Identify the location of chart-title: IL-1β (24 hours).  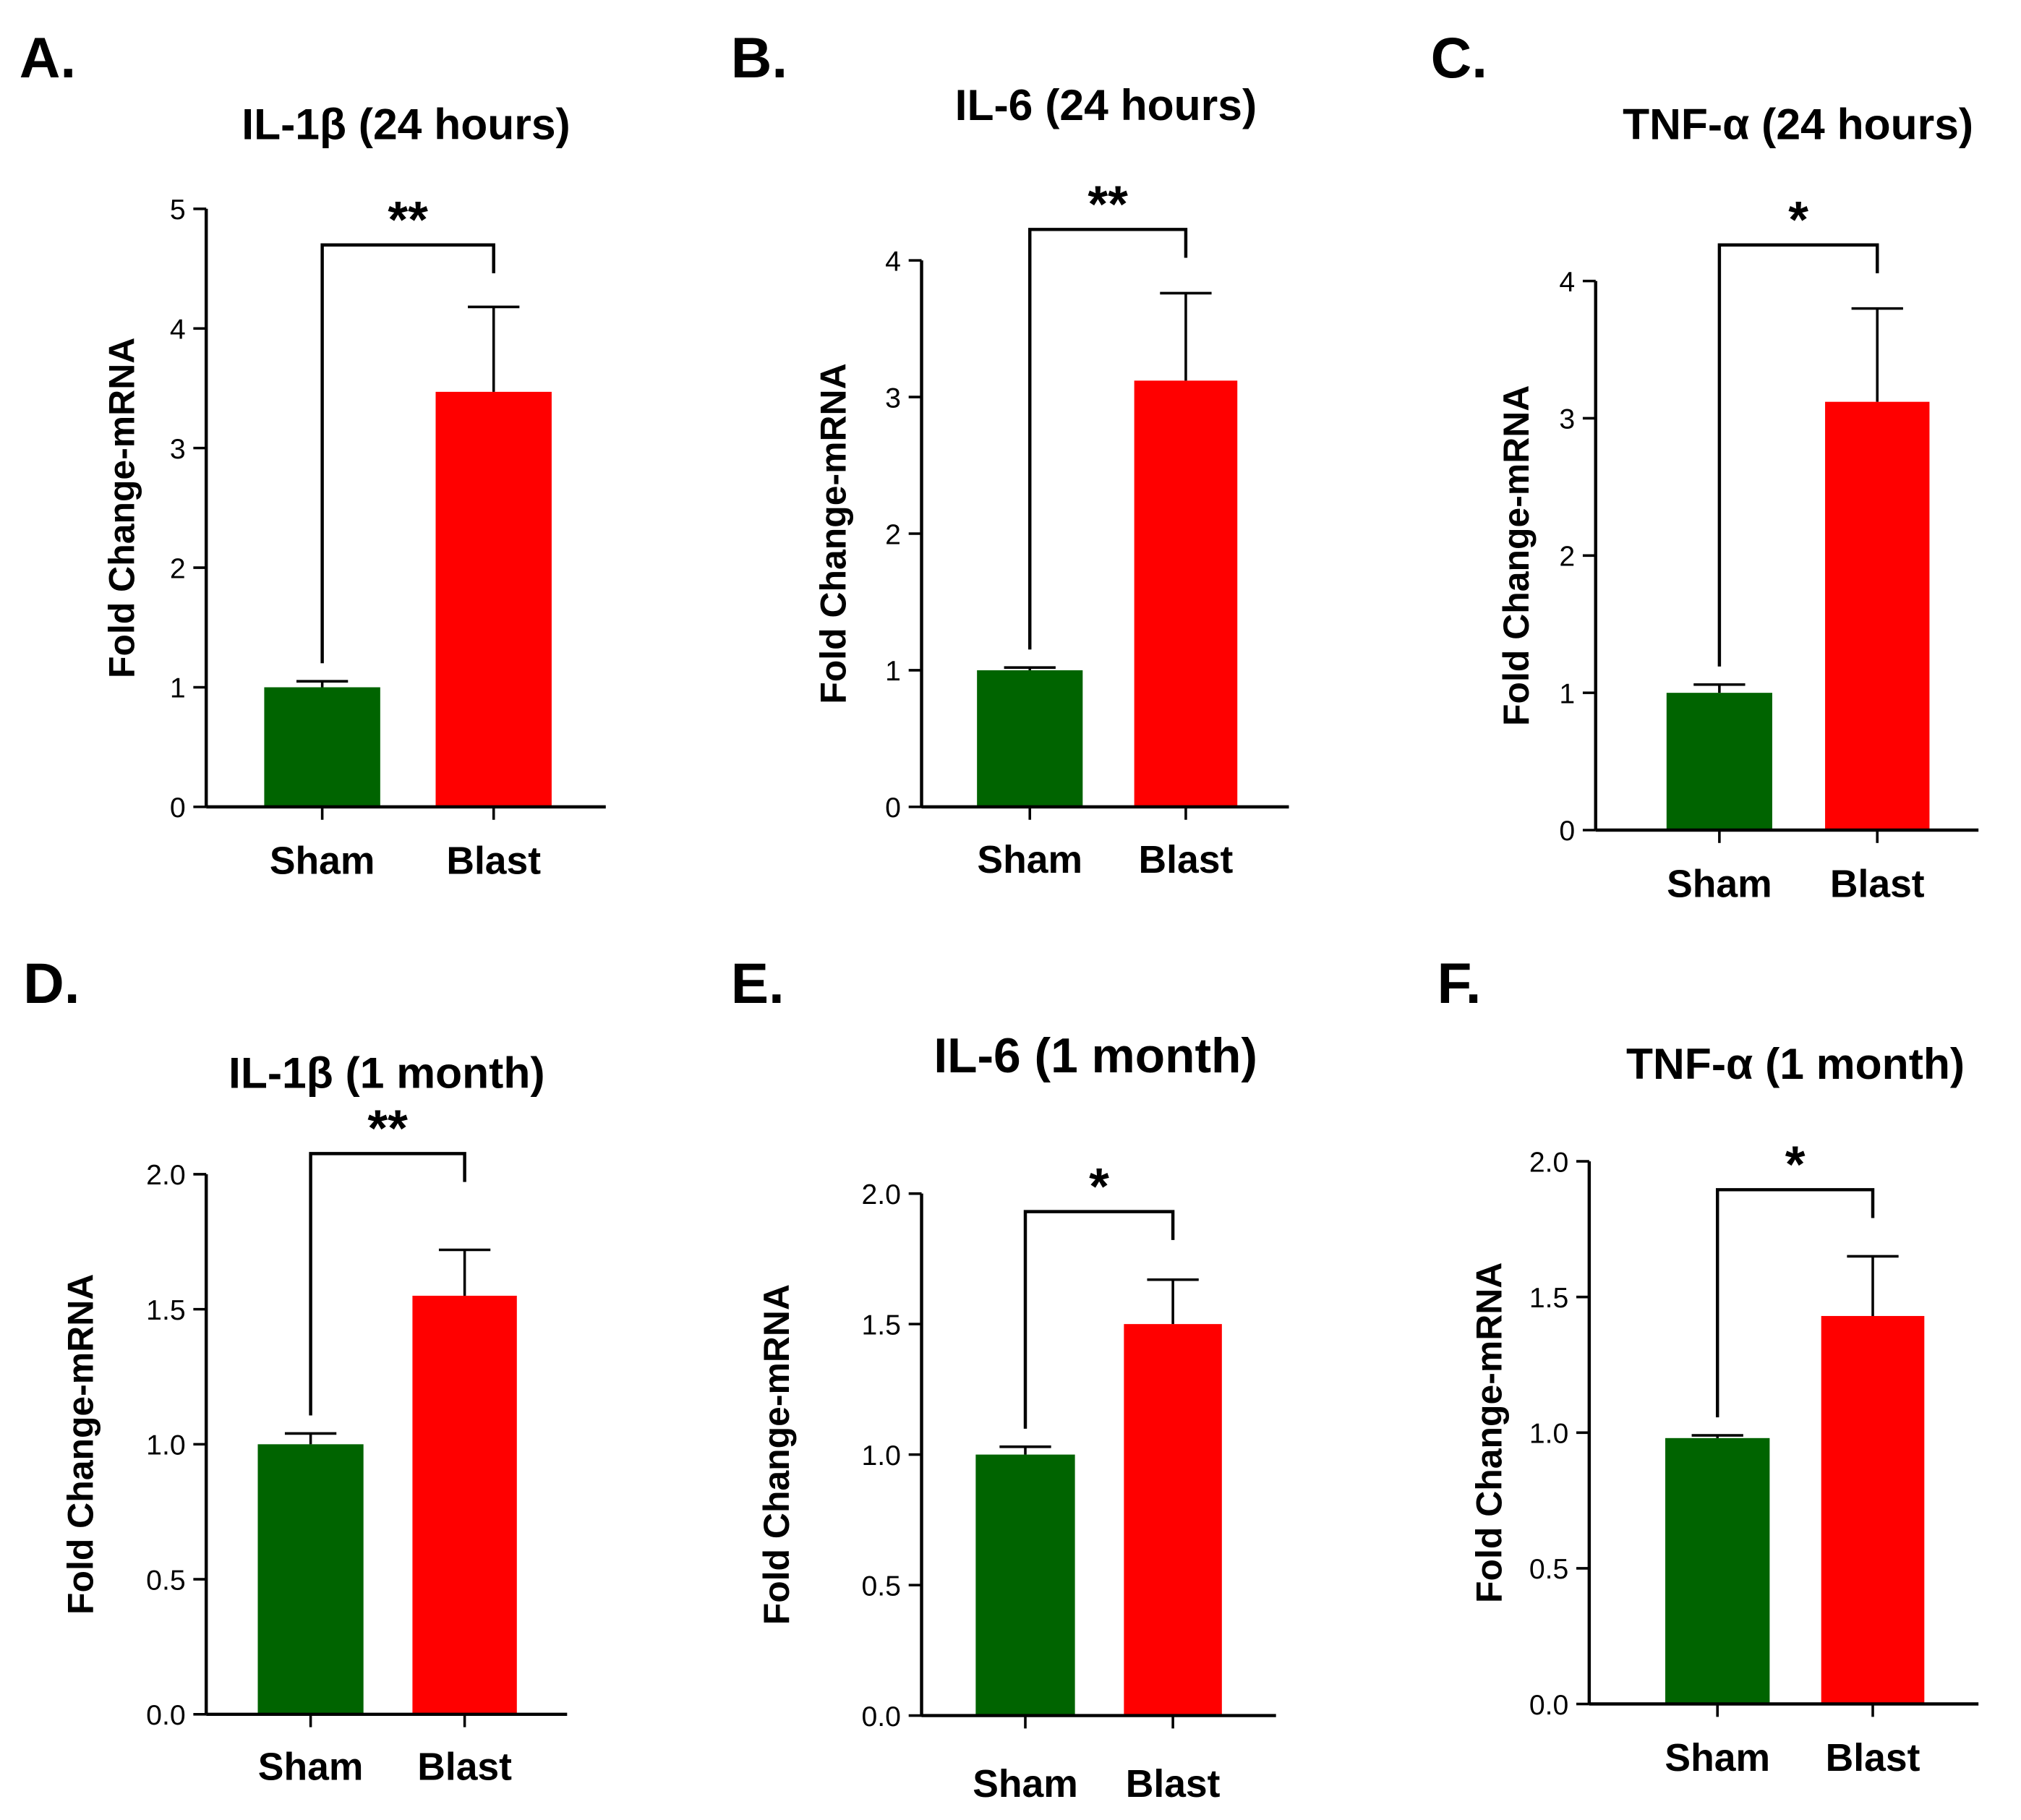
(406, 124).